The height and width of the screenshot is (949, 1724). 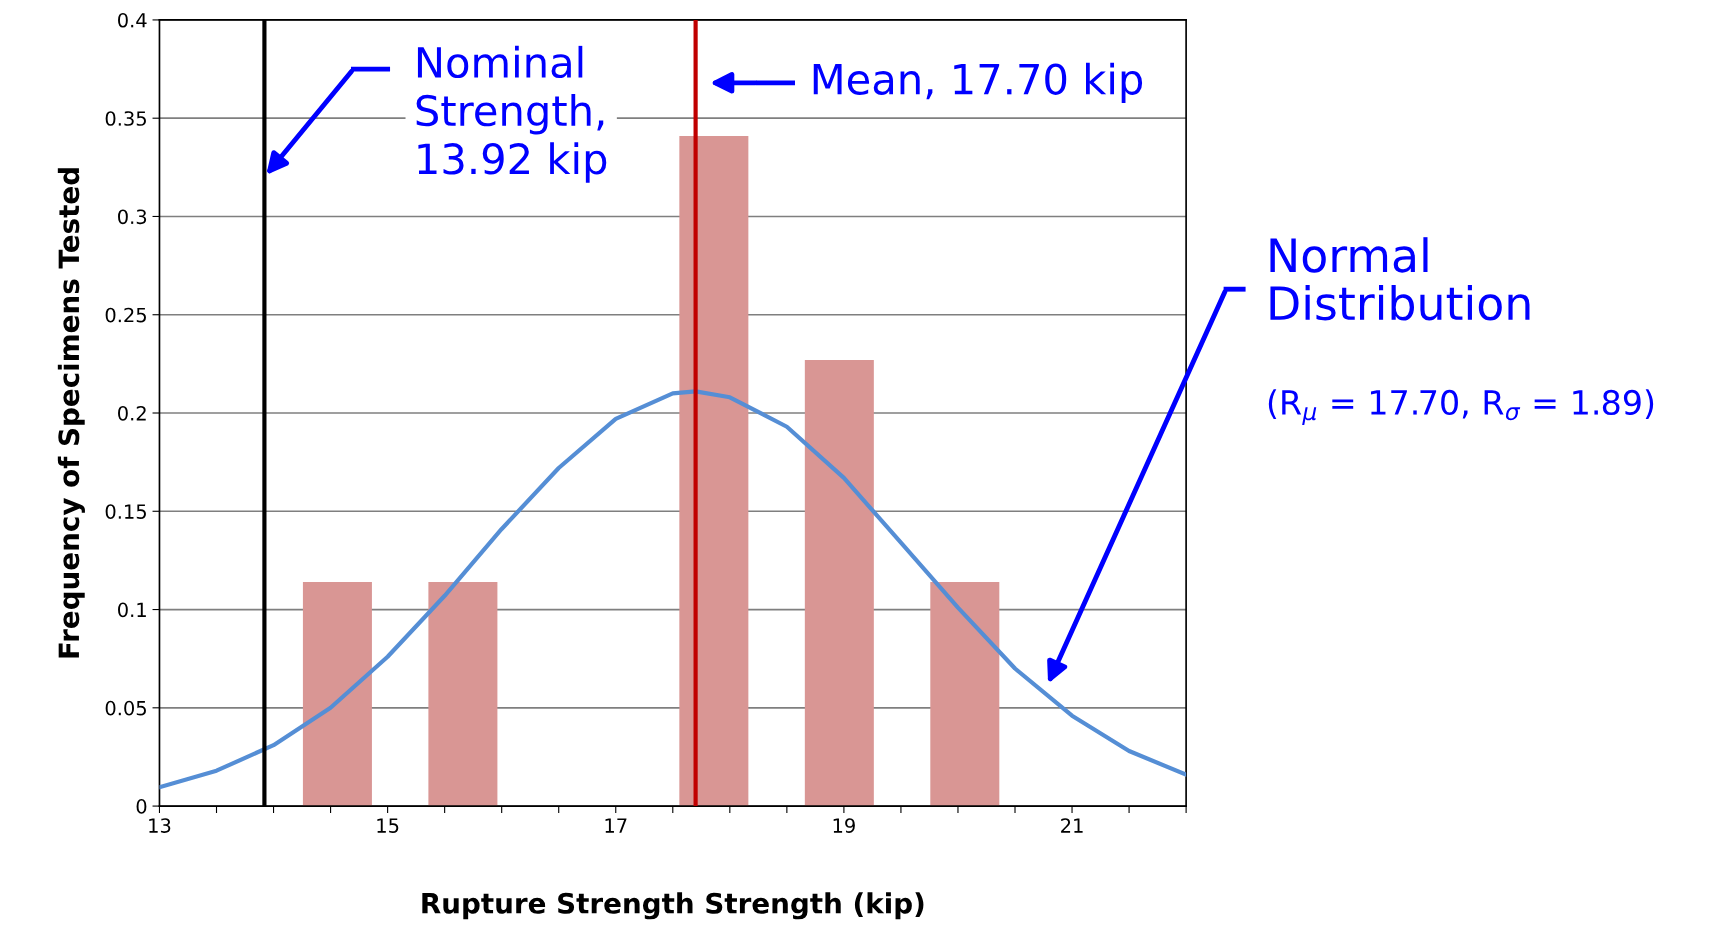 I want to click on y-tick-label: 0.1, so click(x=132, y=610).